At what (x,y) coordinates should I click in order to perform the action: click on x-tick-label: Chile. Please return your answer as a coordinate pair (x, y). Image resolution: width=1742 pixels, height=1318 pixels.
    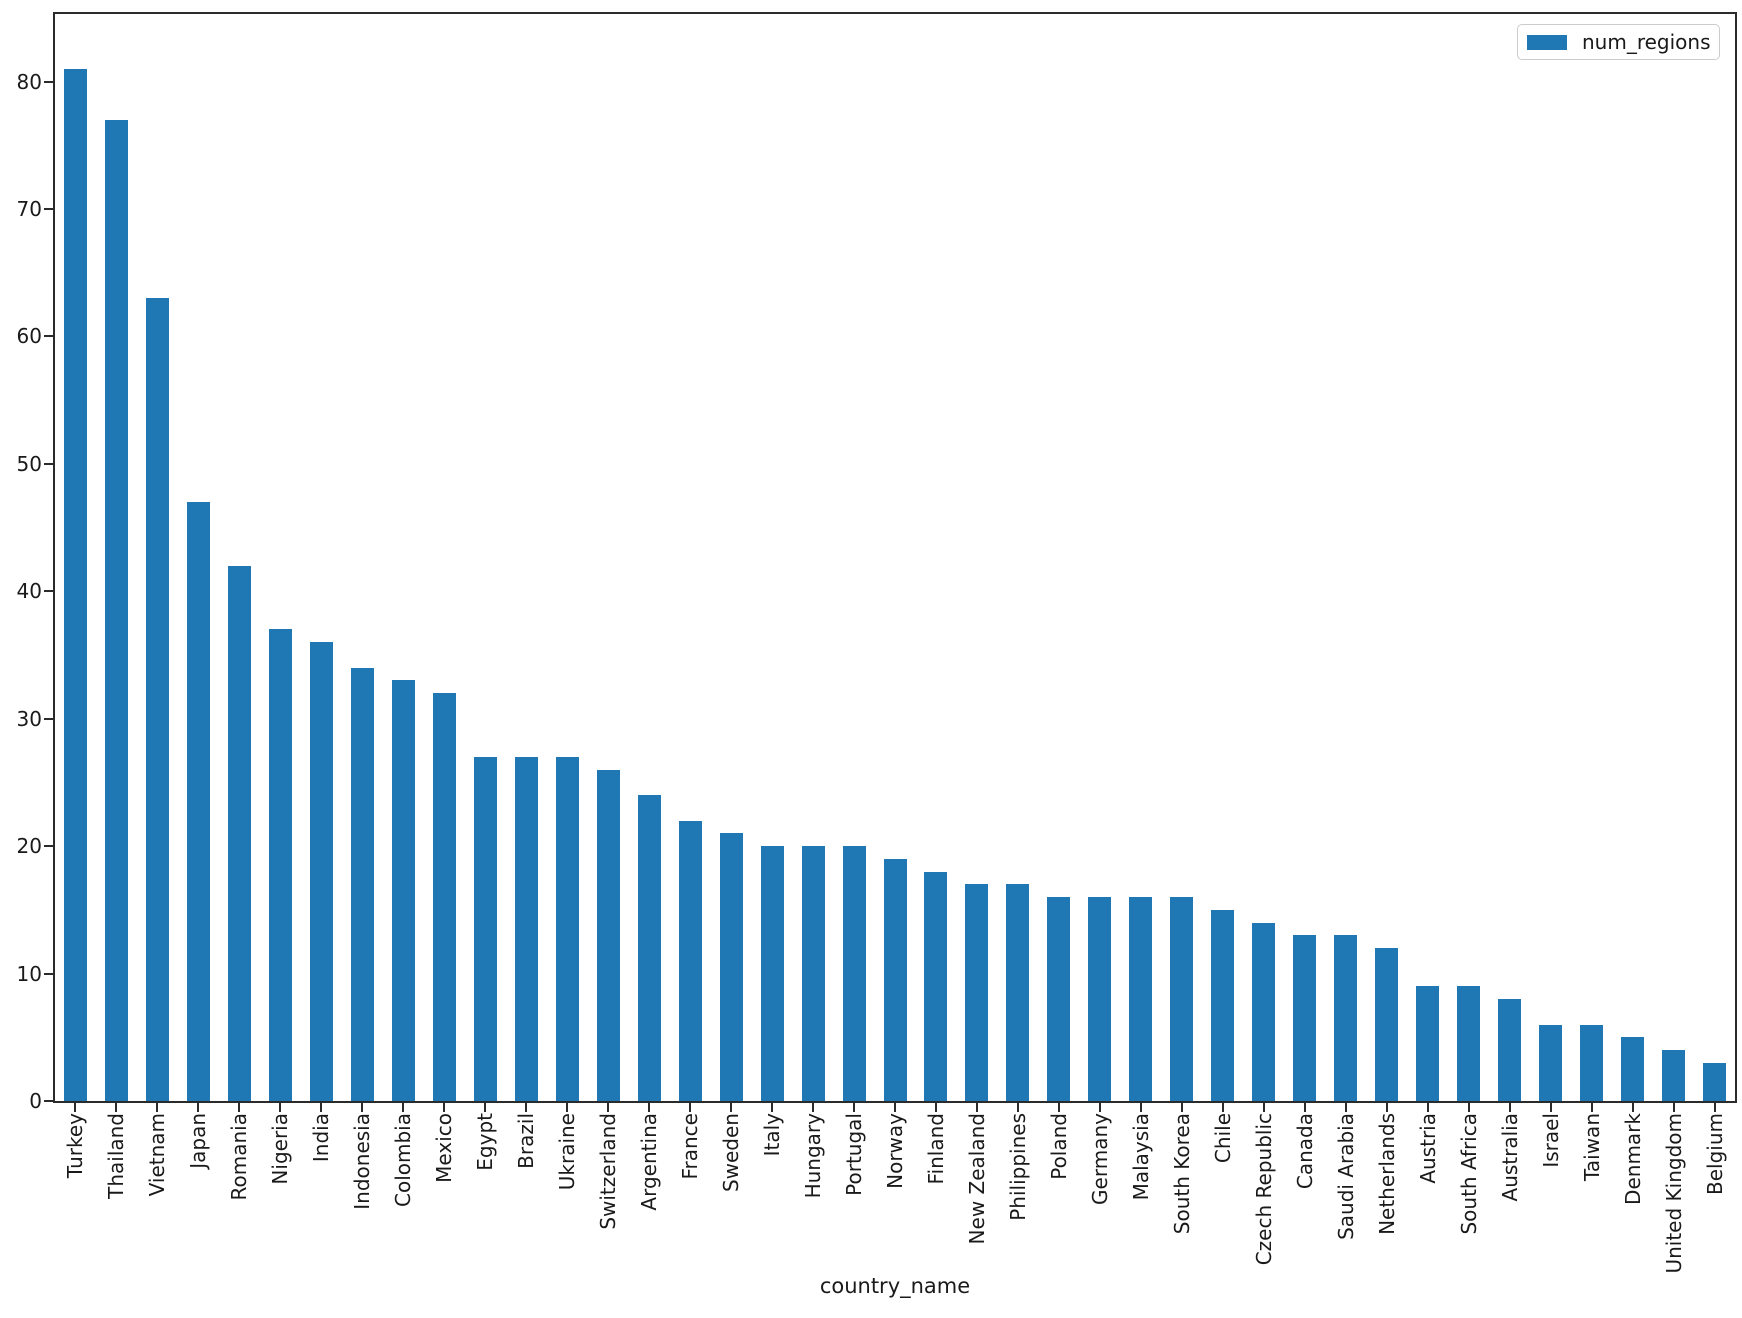
    Looking at the image, I should click on (1223, 1138).